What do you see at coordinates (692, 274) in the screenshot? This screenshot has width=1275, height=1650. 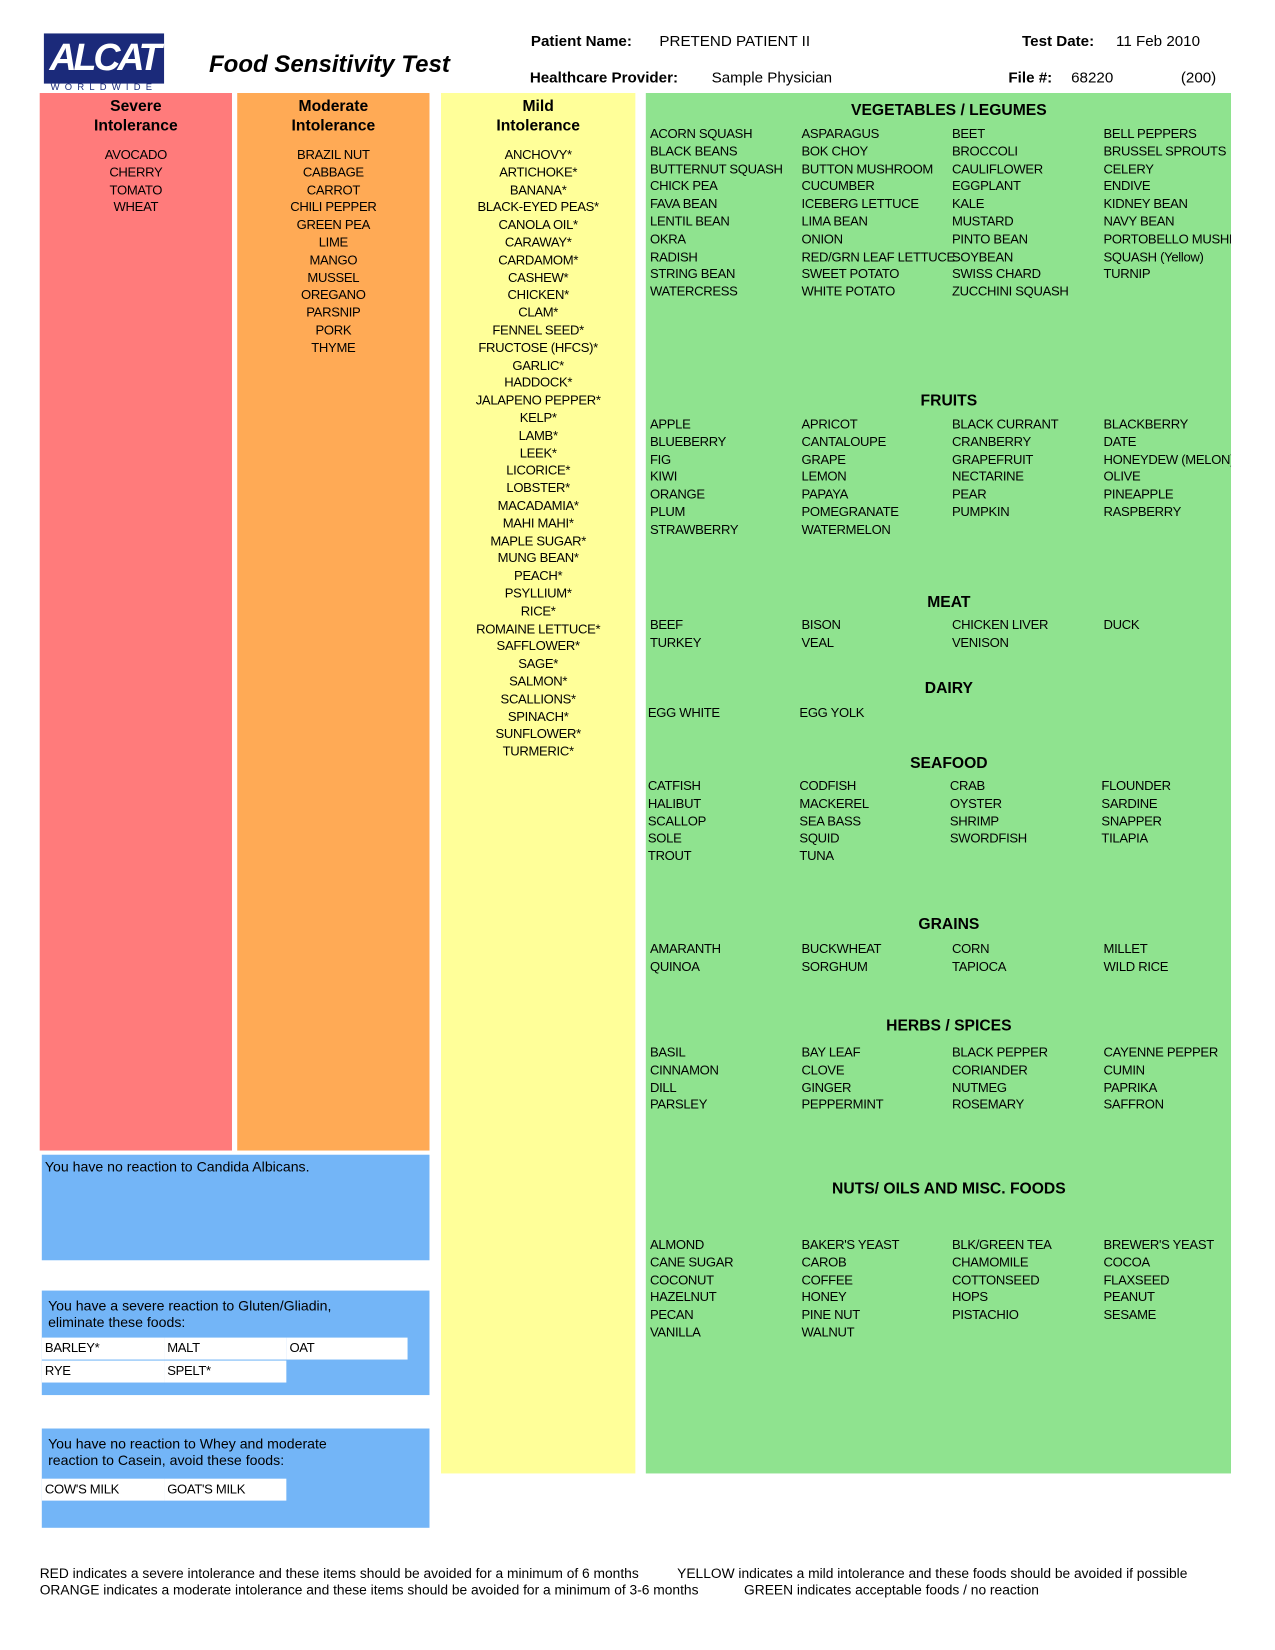 I see `food-item: STRING BEAN` at bounding box center [692, 274].